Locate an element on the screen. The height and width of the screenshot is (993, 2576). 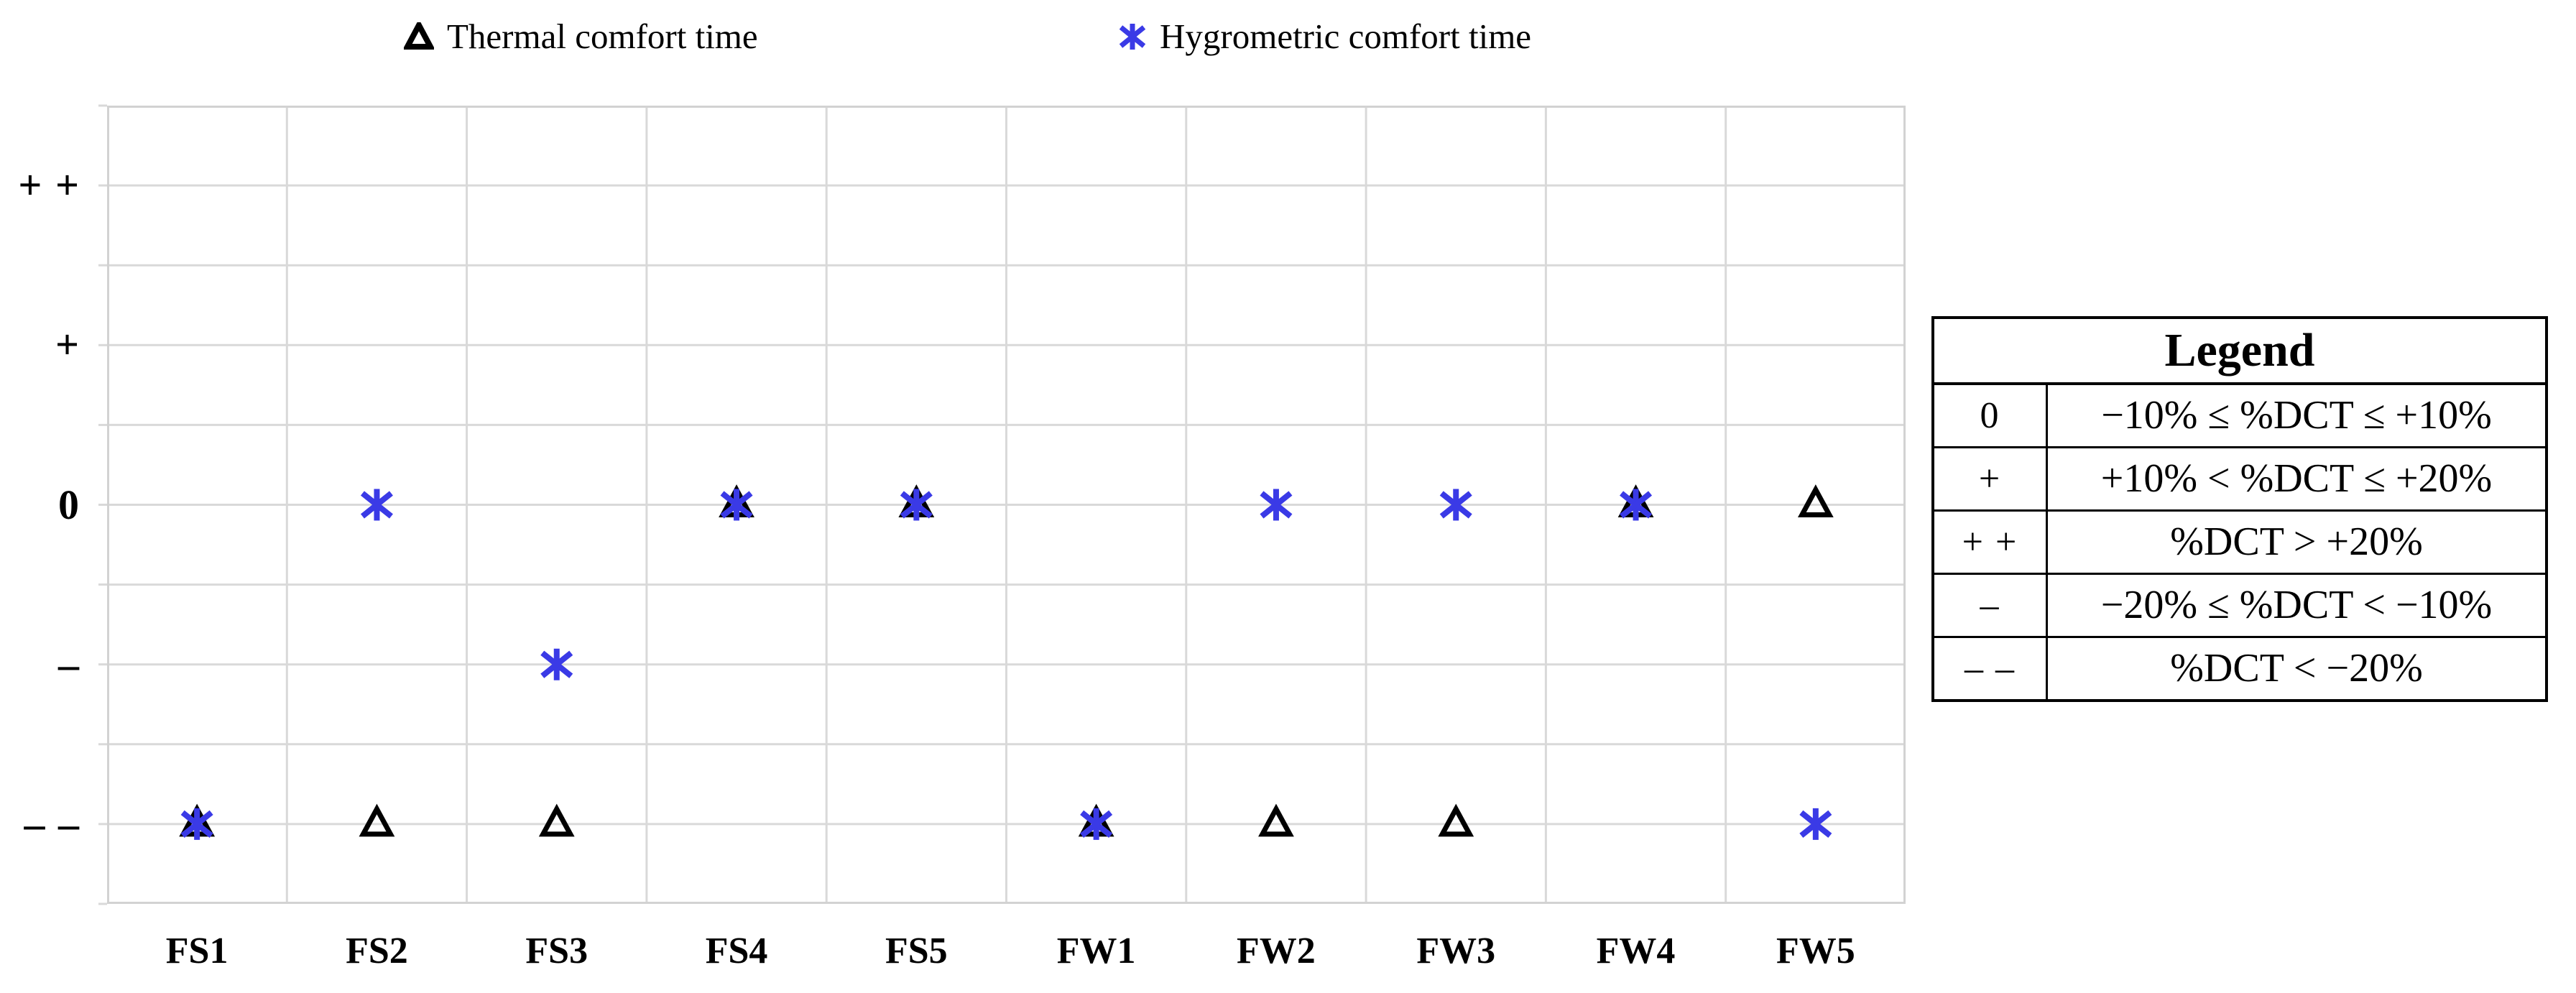
legend-symbol: 0 is located at coordinates (1991, 416).